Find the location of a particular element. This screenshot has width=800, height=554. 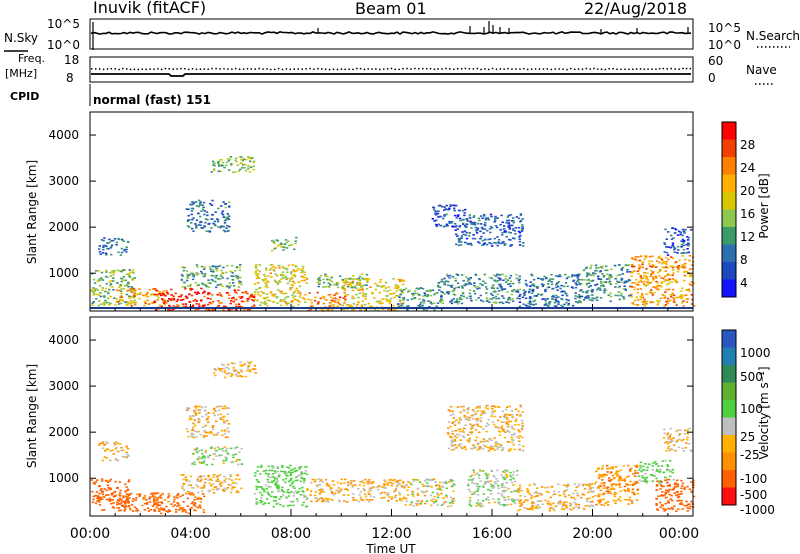

power-ytick-label: 4000 is located at coordinates (63, 135).